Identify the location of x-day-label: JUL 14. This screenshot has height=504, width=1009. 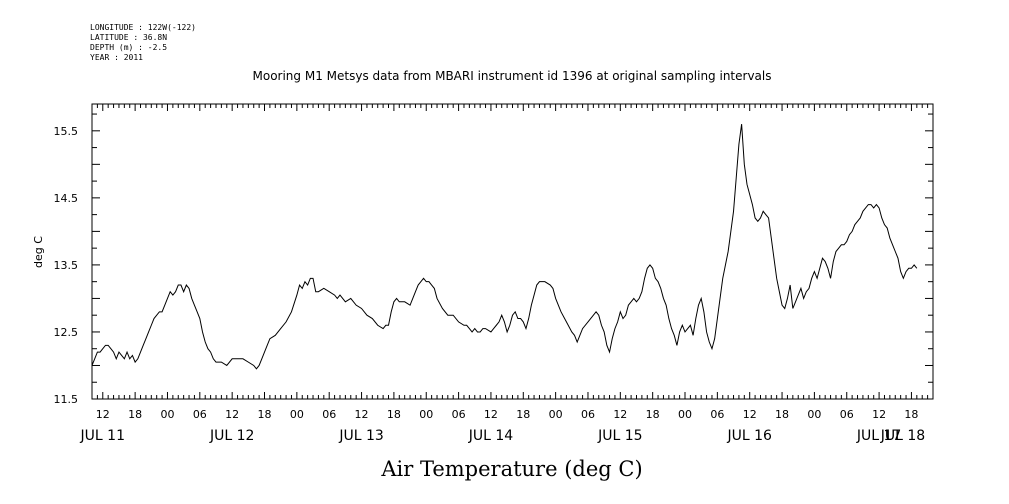
(491, 436).